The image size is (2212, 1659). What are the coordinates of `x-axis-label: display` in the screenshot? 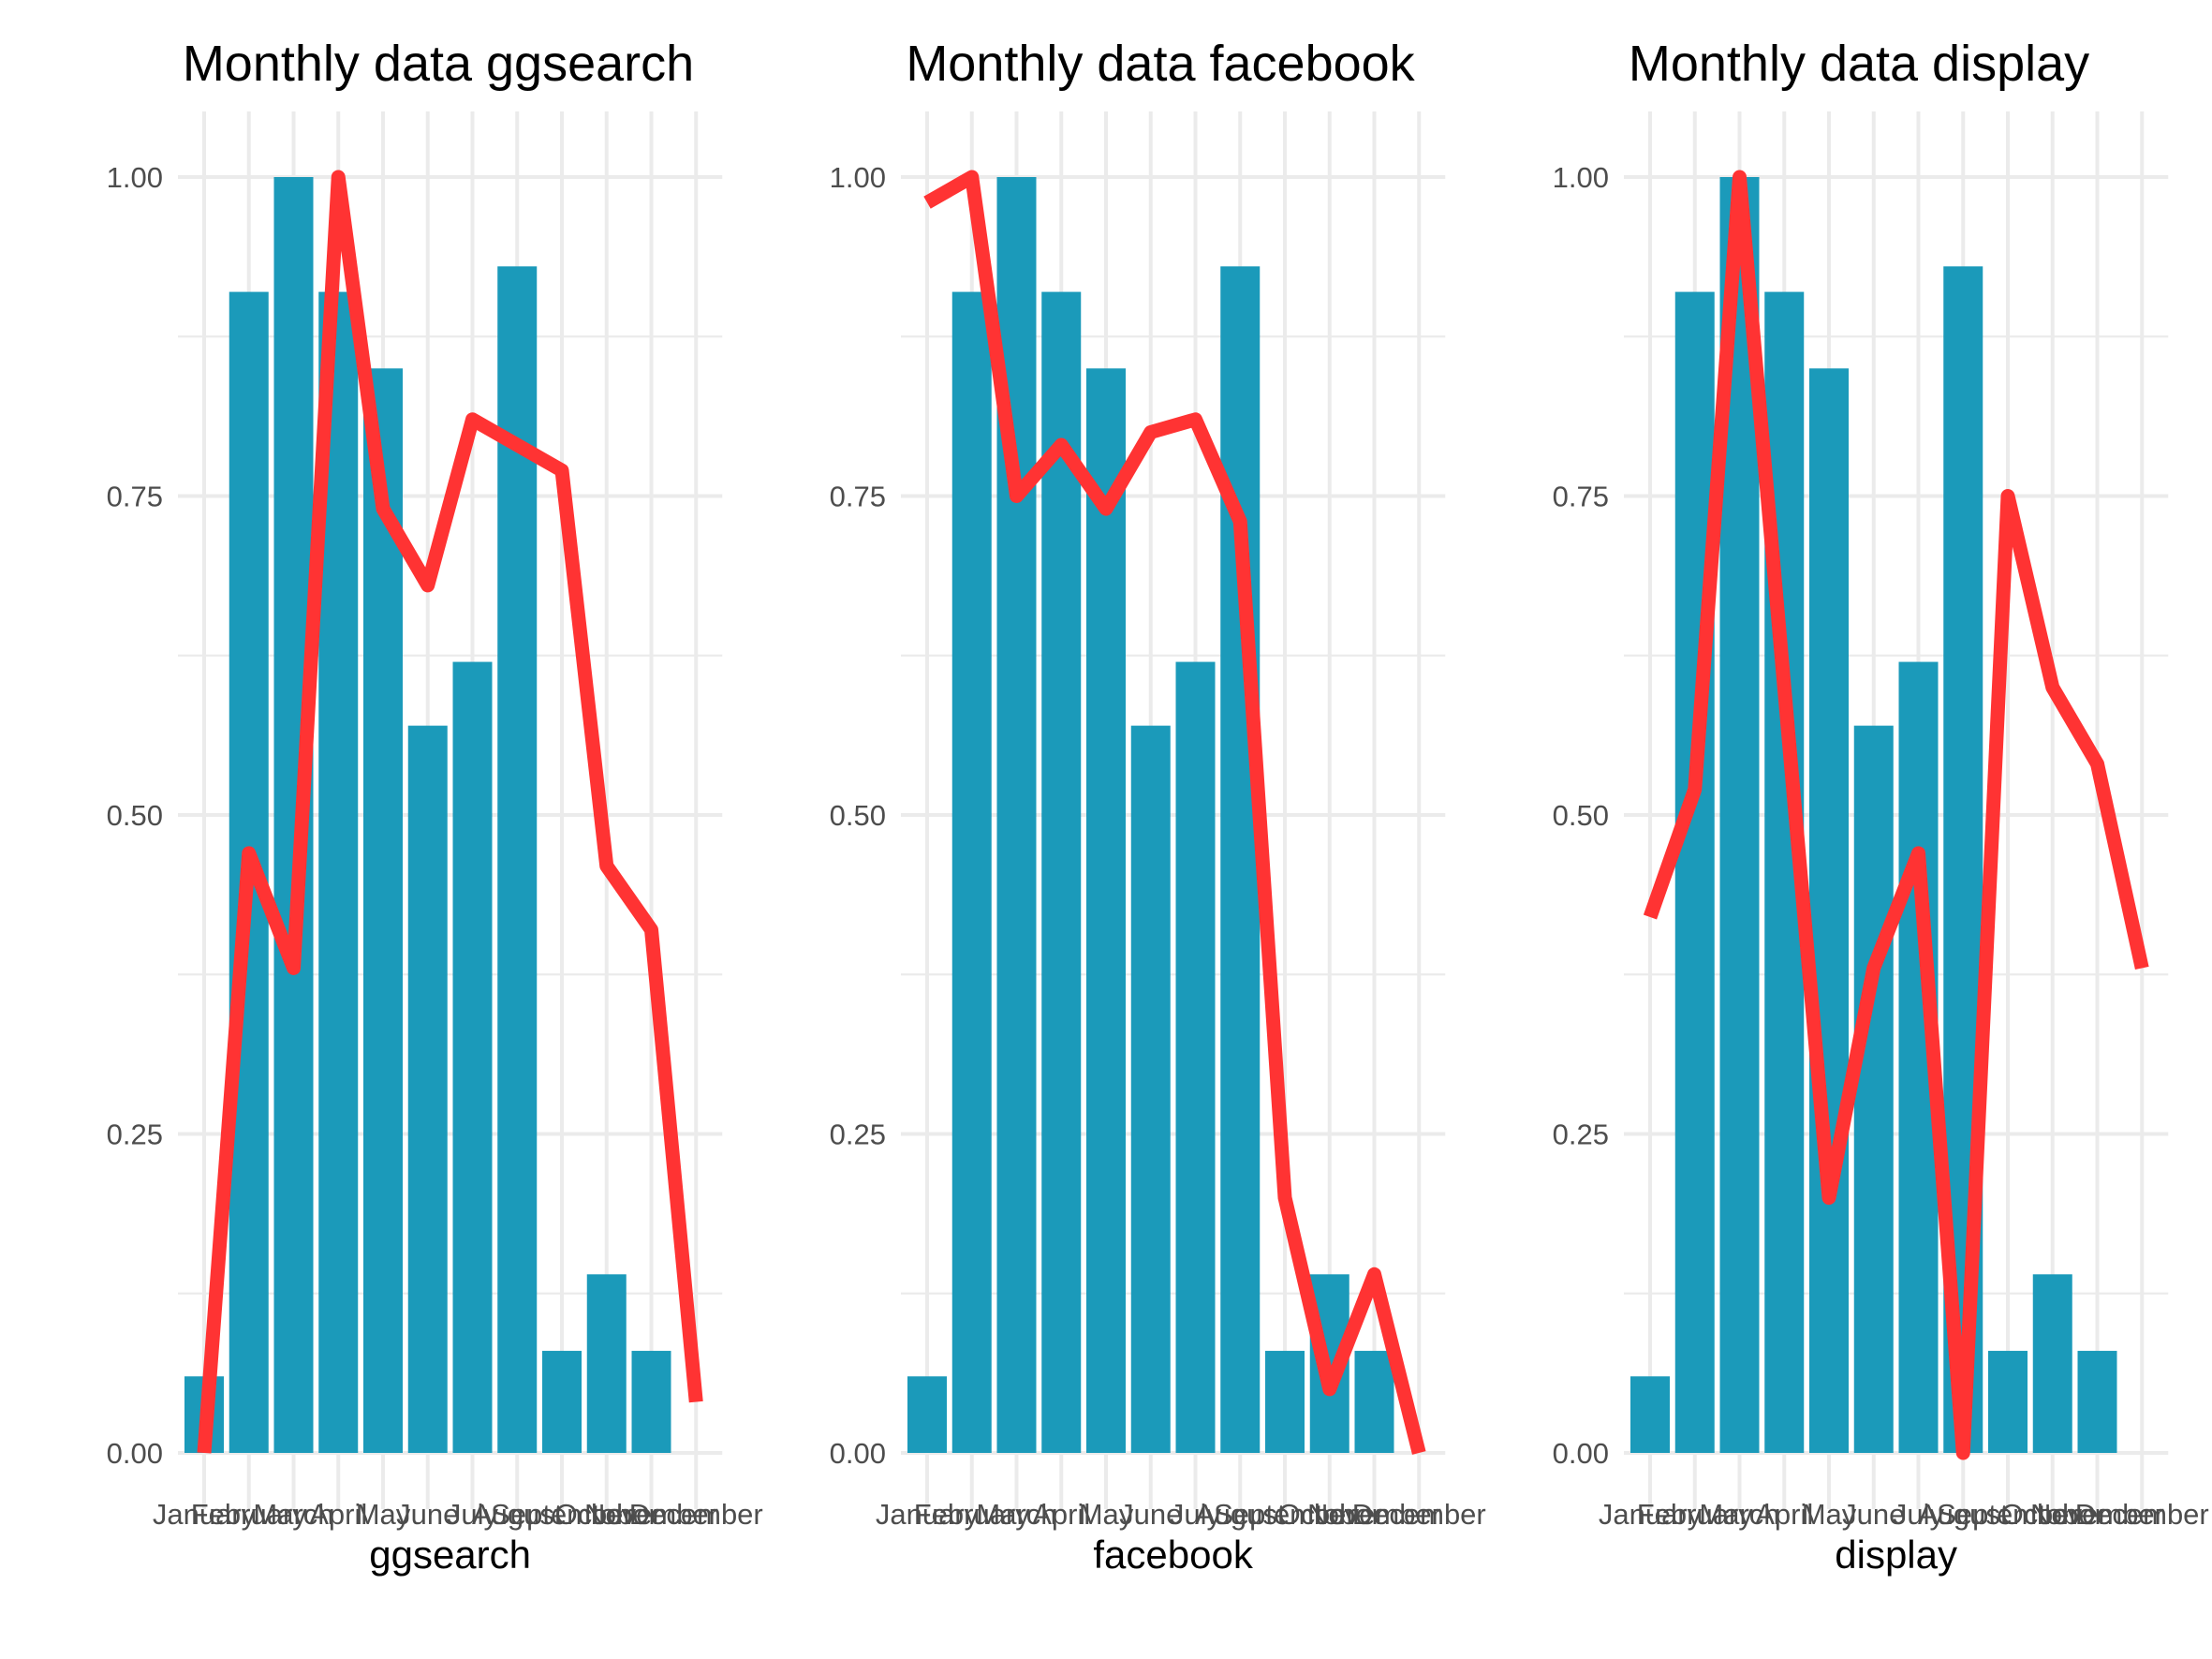 It's located at (1896, 1555).